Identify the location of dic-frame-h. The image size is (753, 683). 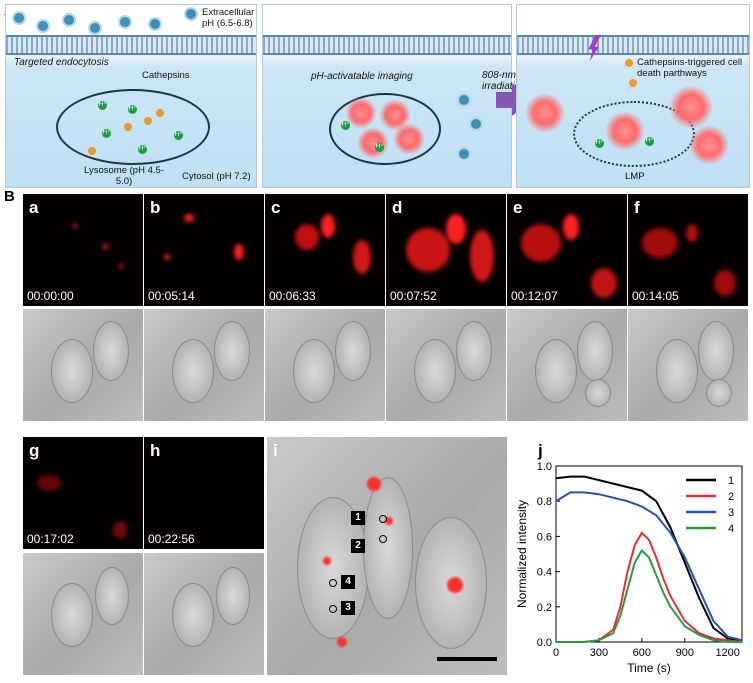
(204, 614).